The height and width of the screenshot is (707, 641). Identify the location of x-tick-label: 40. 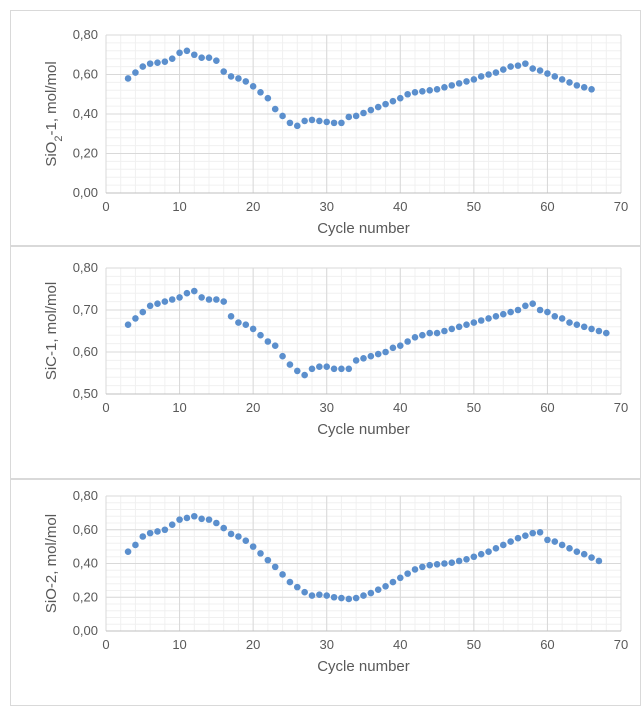
(400, 206).